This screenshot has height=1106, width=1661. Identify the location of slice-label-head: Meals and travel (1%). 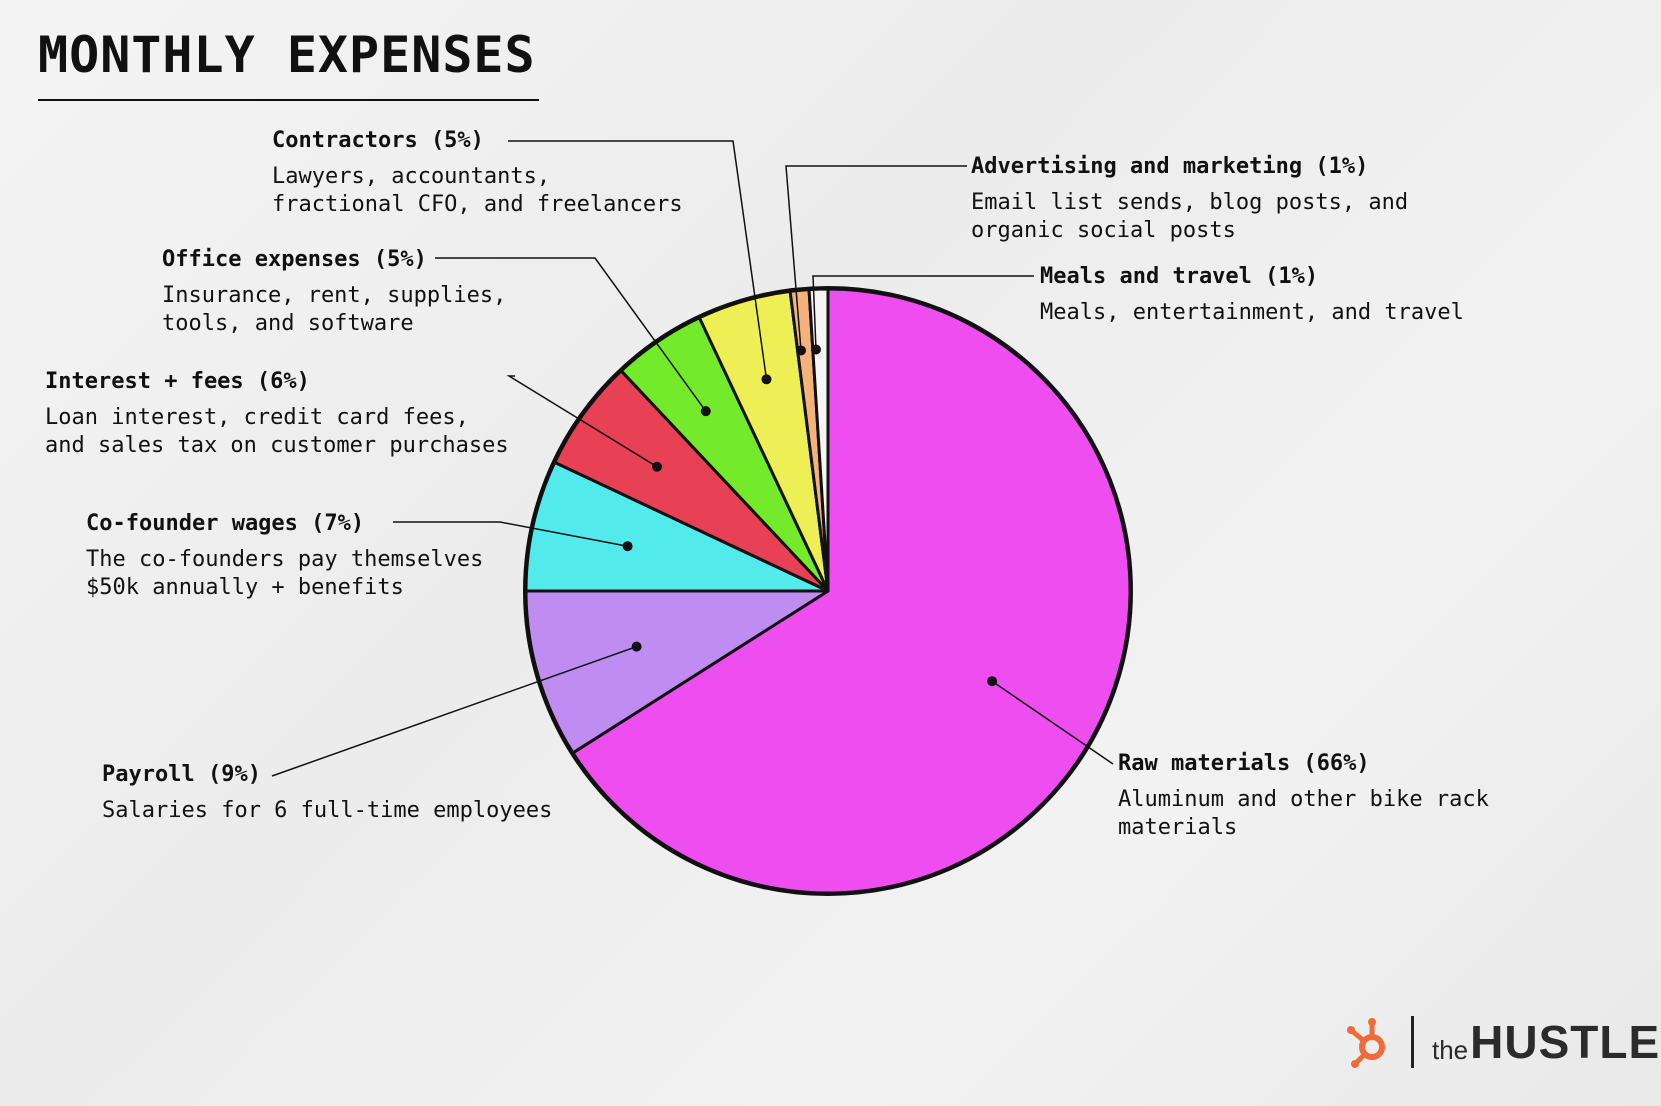
(1179, 276).